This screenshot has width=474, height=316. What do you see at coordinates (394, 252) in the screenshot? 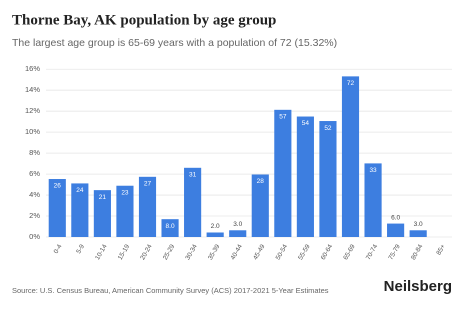
I see `x-tick-label: 75-79` at bounding box center [394, 252].